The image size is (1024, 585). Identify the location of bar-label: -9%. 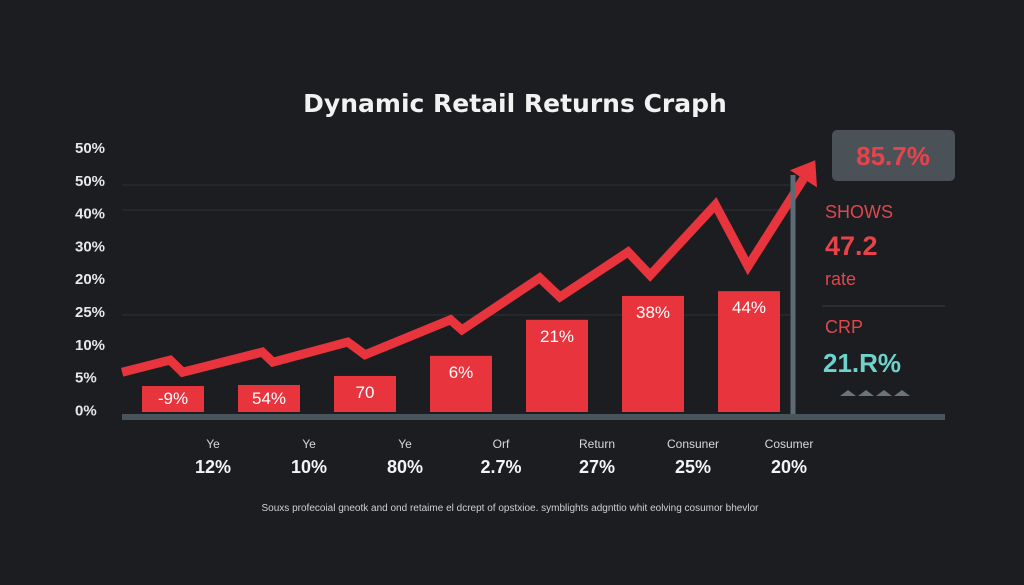
(173, 398).